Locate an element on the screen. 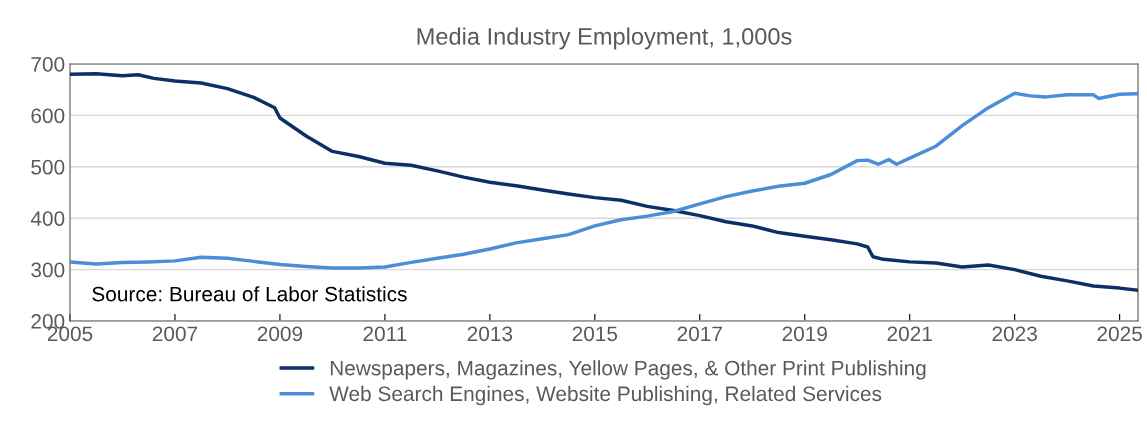 The width and height of the screenshot is (1147, 437). x-tick-label: 2021 is located at coordinates (909, 334).